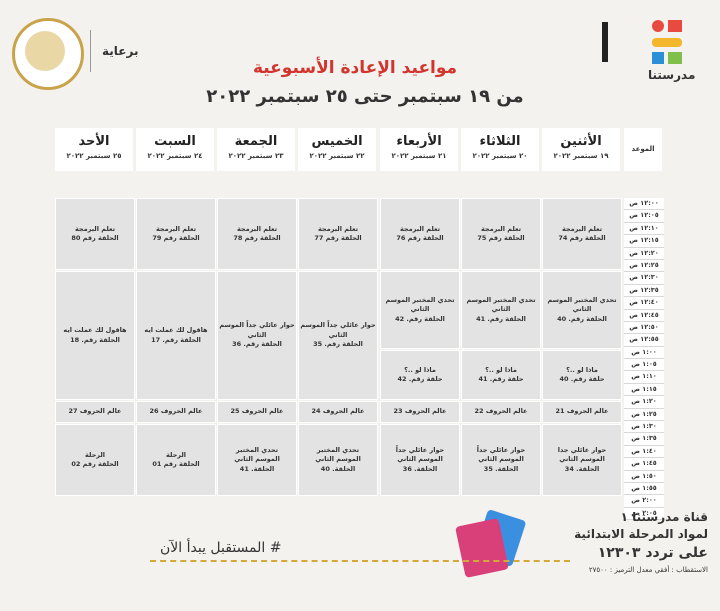  Describe the element at coordinates (175, 149) in the screenshot. I see `day-header-saturday: السبت ٢٤ سبتمبر ٢٠٢٢` at that location.